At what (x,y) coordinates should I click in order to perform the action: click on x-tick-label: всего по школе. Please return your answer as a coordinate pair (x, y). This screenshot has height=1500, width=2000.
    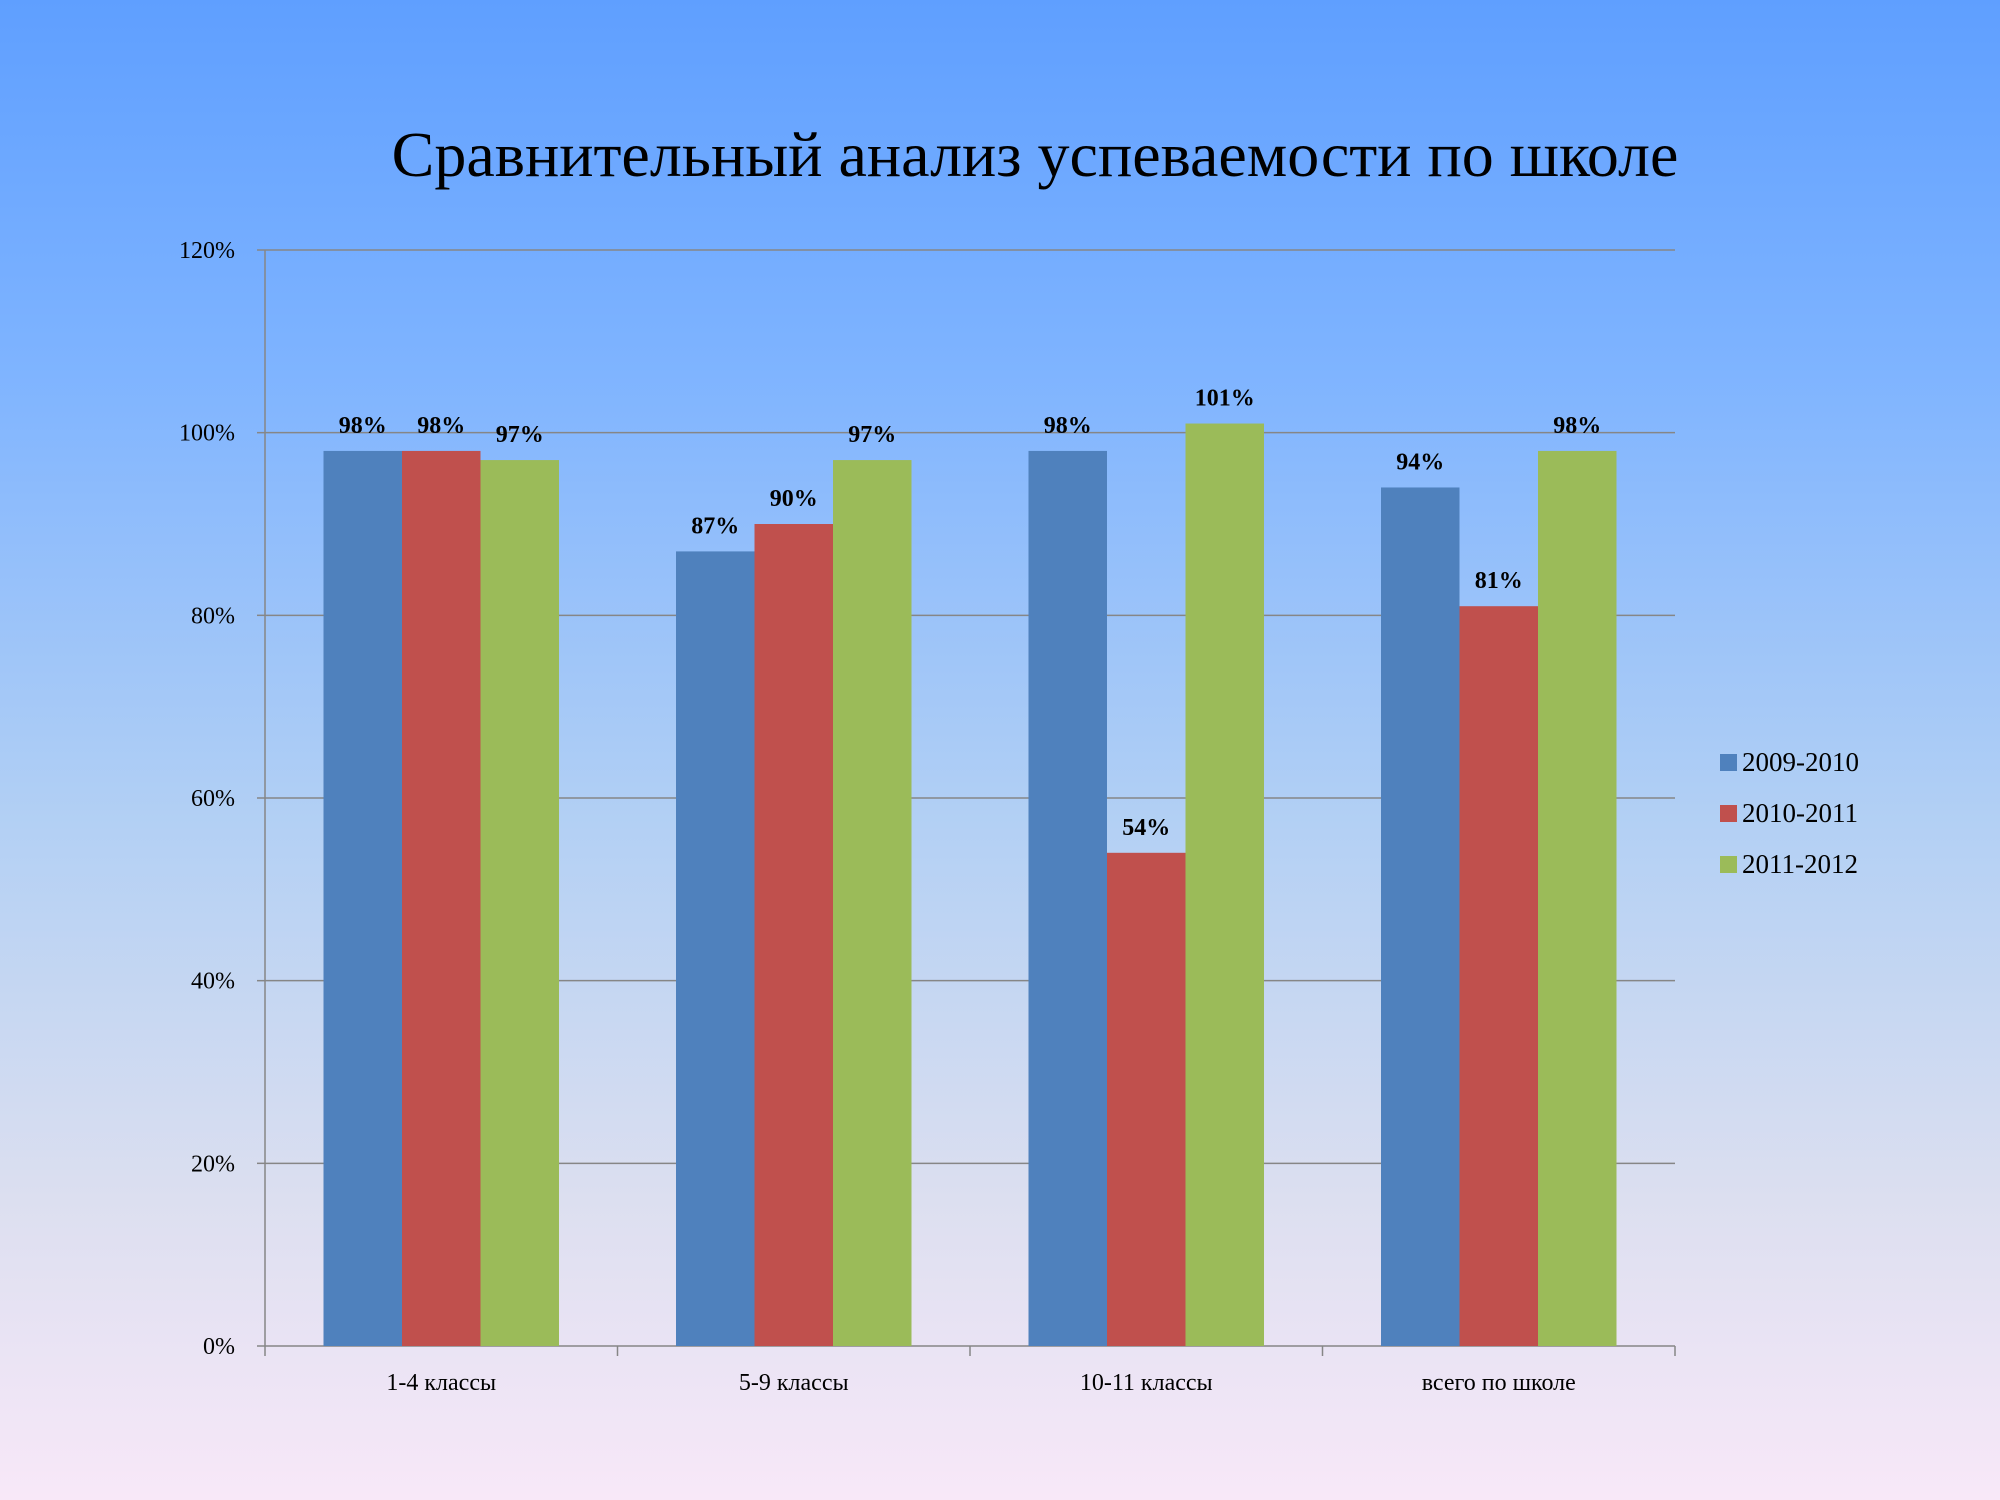
    Looking at the image, I should click on (1499, 1383).